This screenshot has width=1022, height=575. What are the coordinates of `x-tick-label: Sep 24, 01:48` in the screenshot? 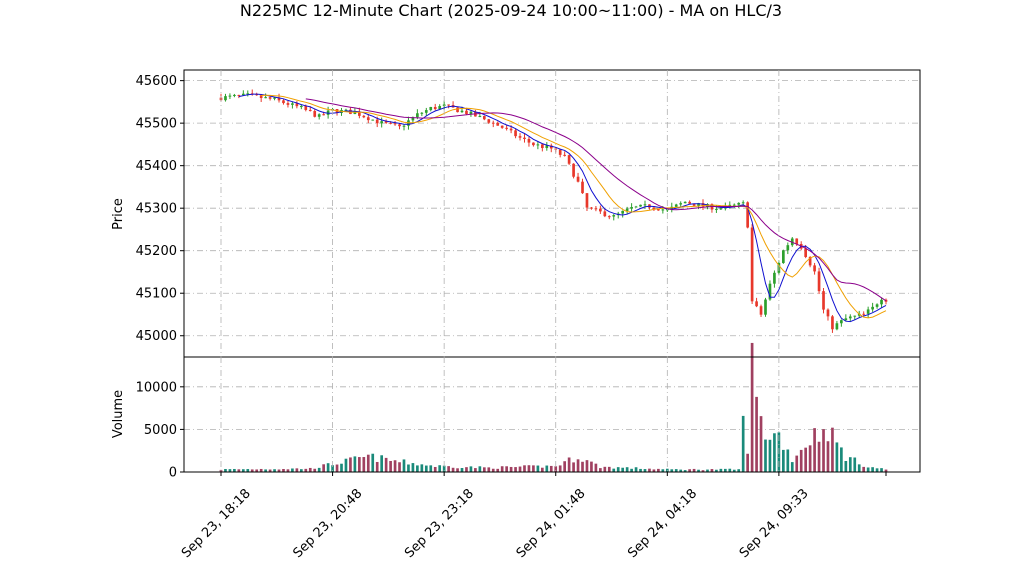 It's located at (551, 523).